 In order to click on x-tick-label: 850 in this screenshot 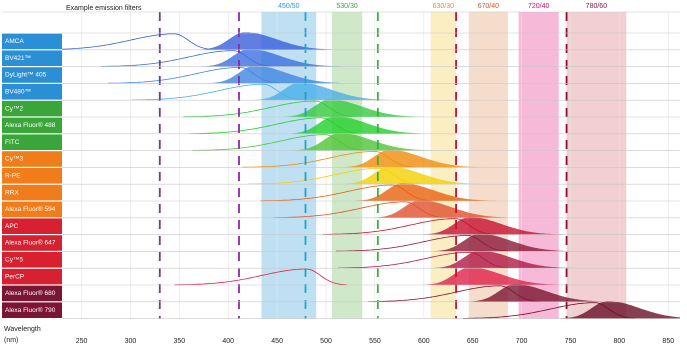, I will do `click(668, 341)`.